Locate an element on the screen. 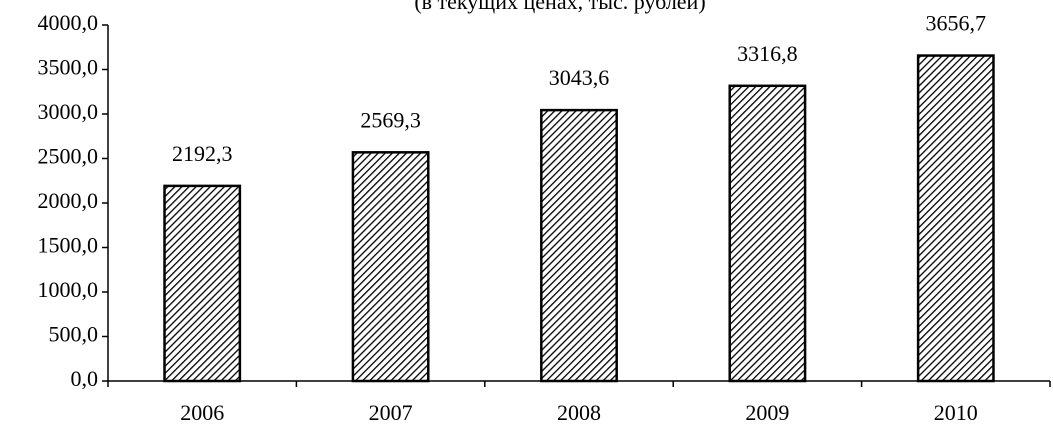 The image size is (1053, 432). y-tick-label: 3000,0 is located at coordinates (68, 111).